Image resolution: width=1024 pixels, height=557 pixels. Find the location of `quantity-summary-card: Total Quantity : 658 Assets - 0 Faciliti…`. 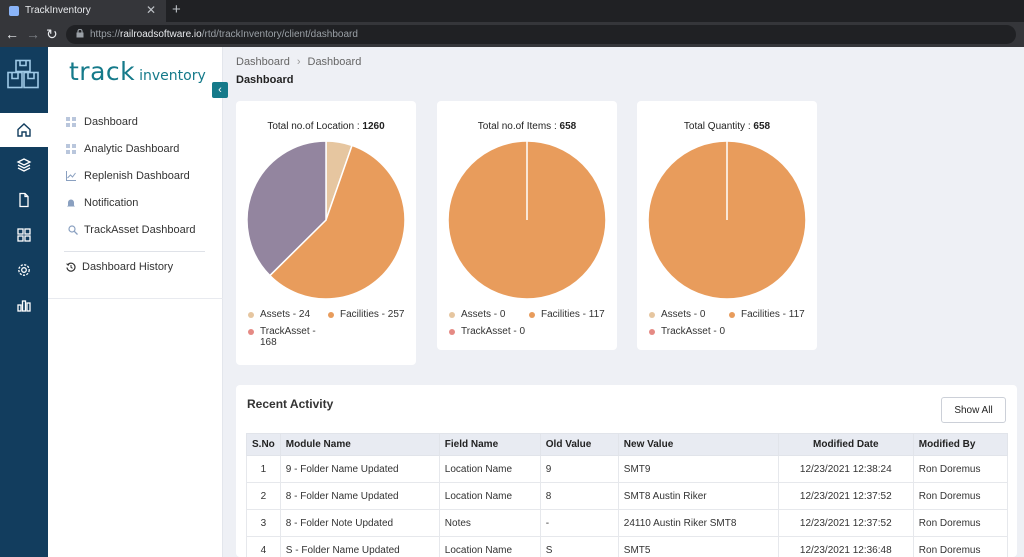

quantity-summary-card: Total Quantity : 658 Assets - 0 Faciliti… is located at coordinates (727, 225).